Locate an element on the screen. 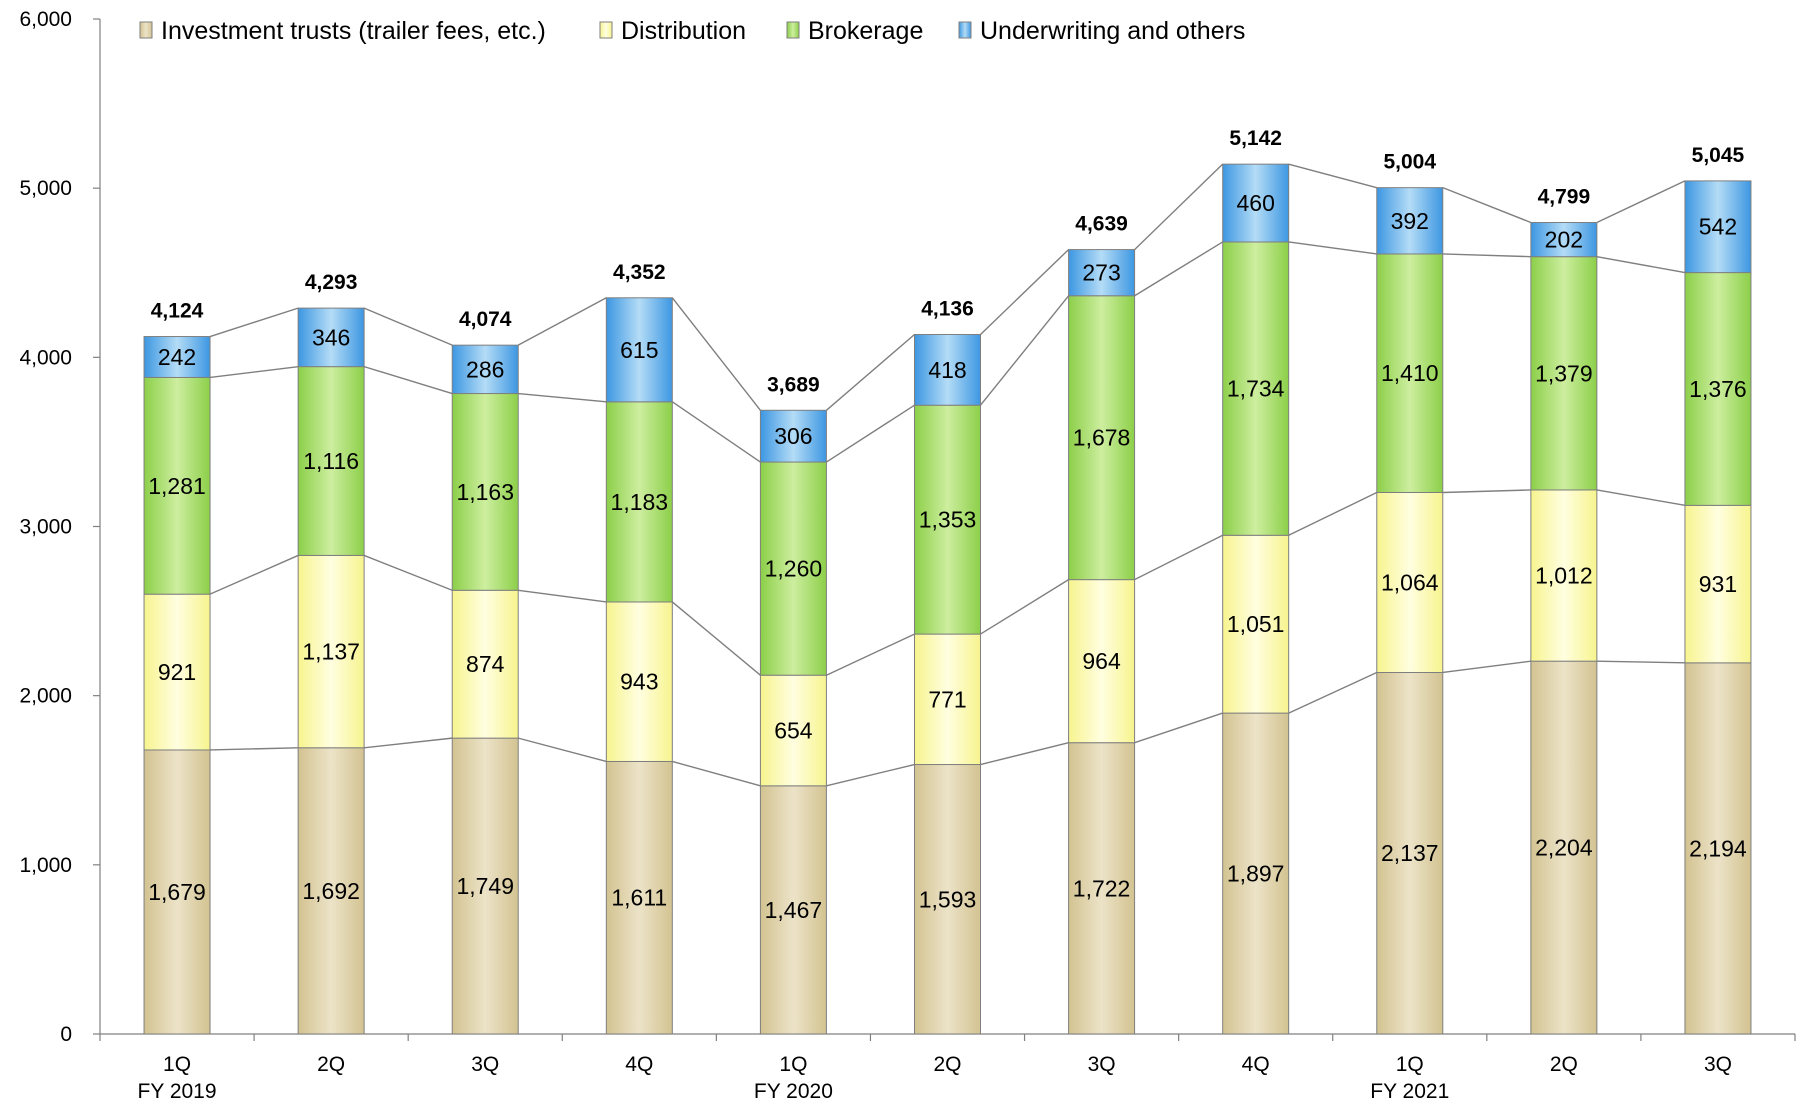  segment-value-label: 2,204 is located at coordinates (1564, 848).